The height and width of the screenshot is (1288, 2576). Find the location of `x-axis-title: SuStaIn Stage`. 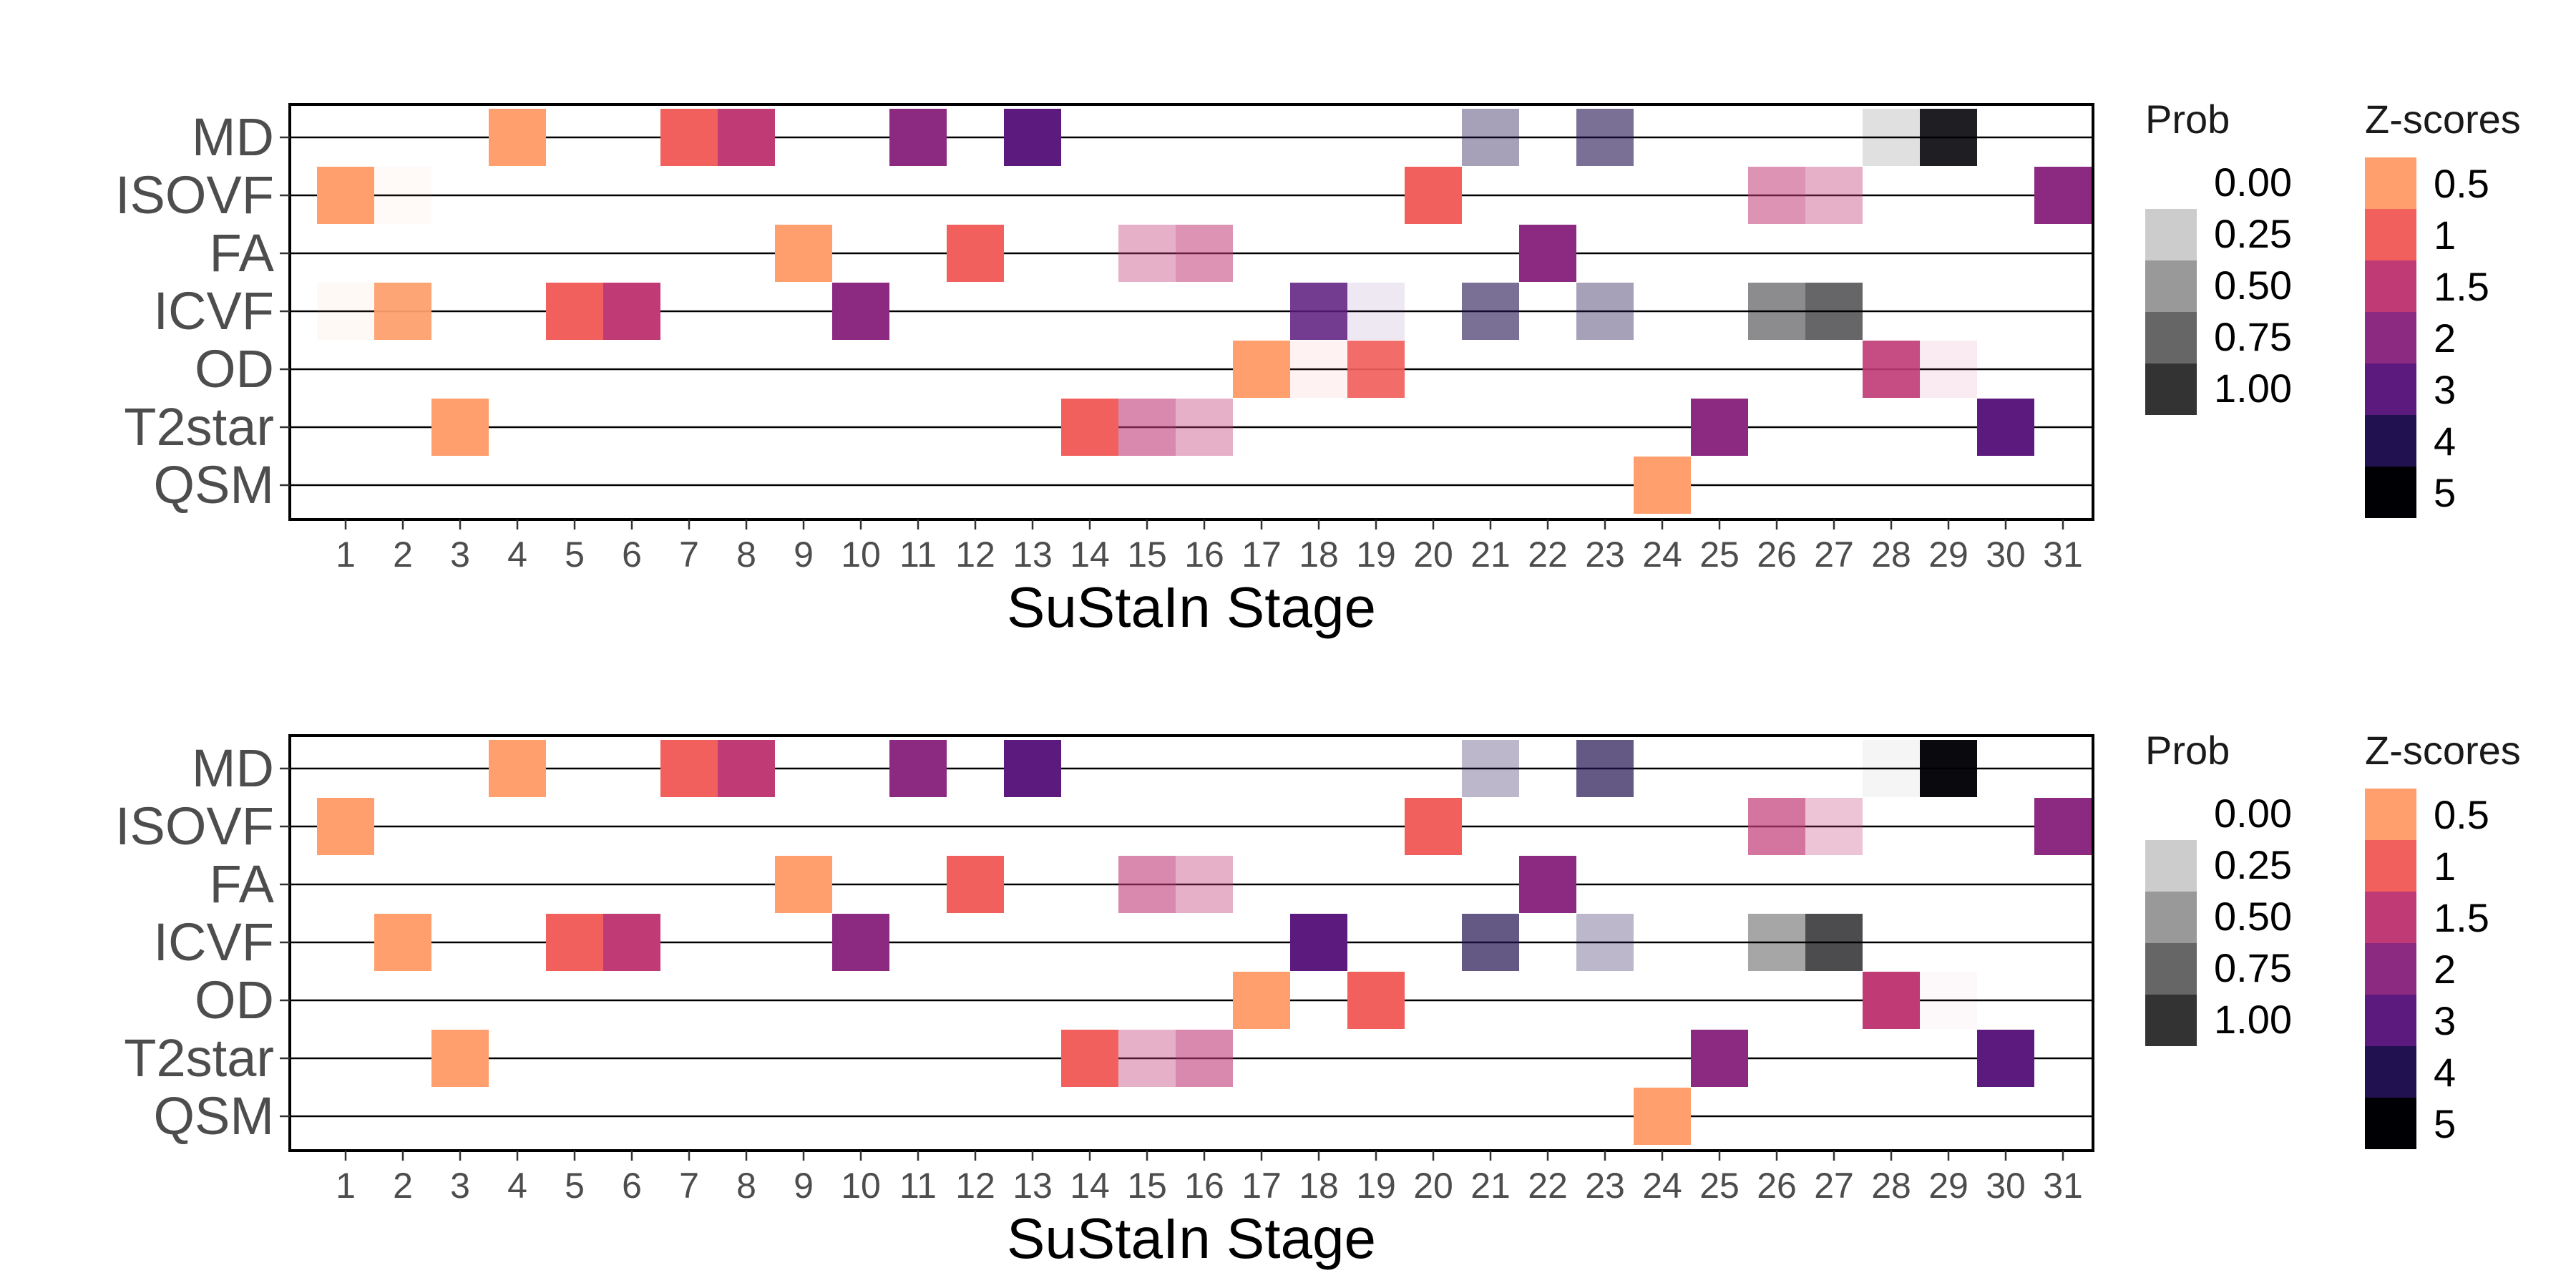

x-axis-title: SuStaIn Stage is located at coordinates (1191, 607).